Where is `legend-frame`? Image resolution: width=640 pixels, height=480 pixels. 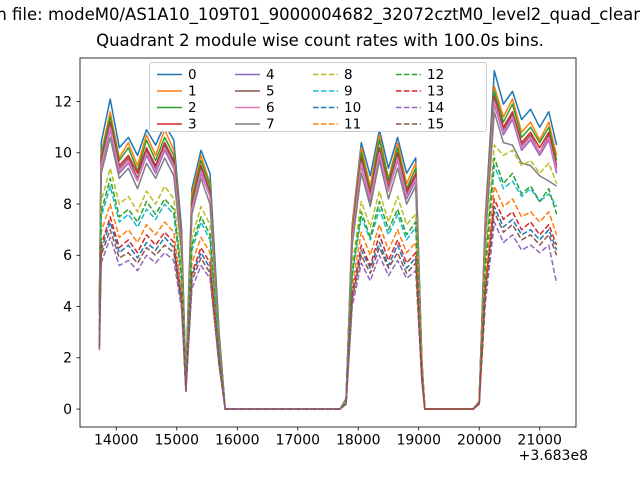 legend-frame is located at coordinates (318, 97).